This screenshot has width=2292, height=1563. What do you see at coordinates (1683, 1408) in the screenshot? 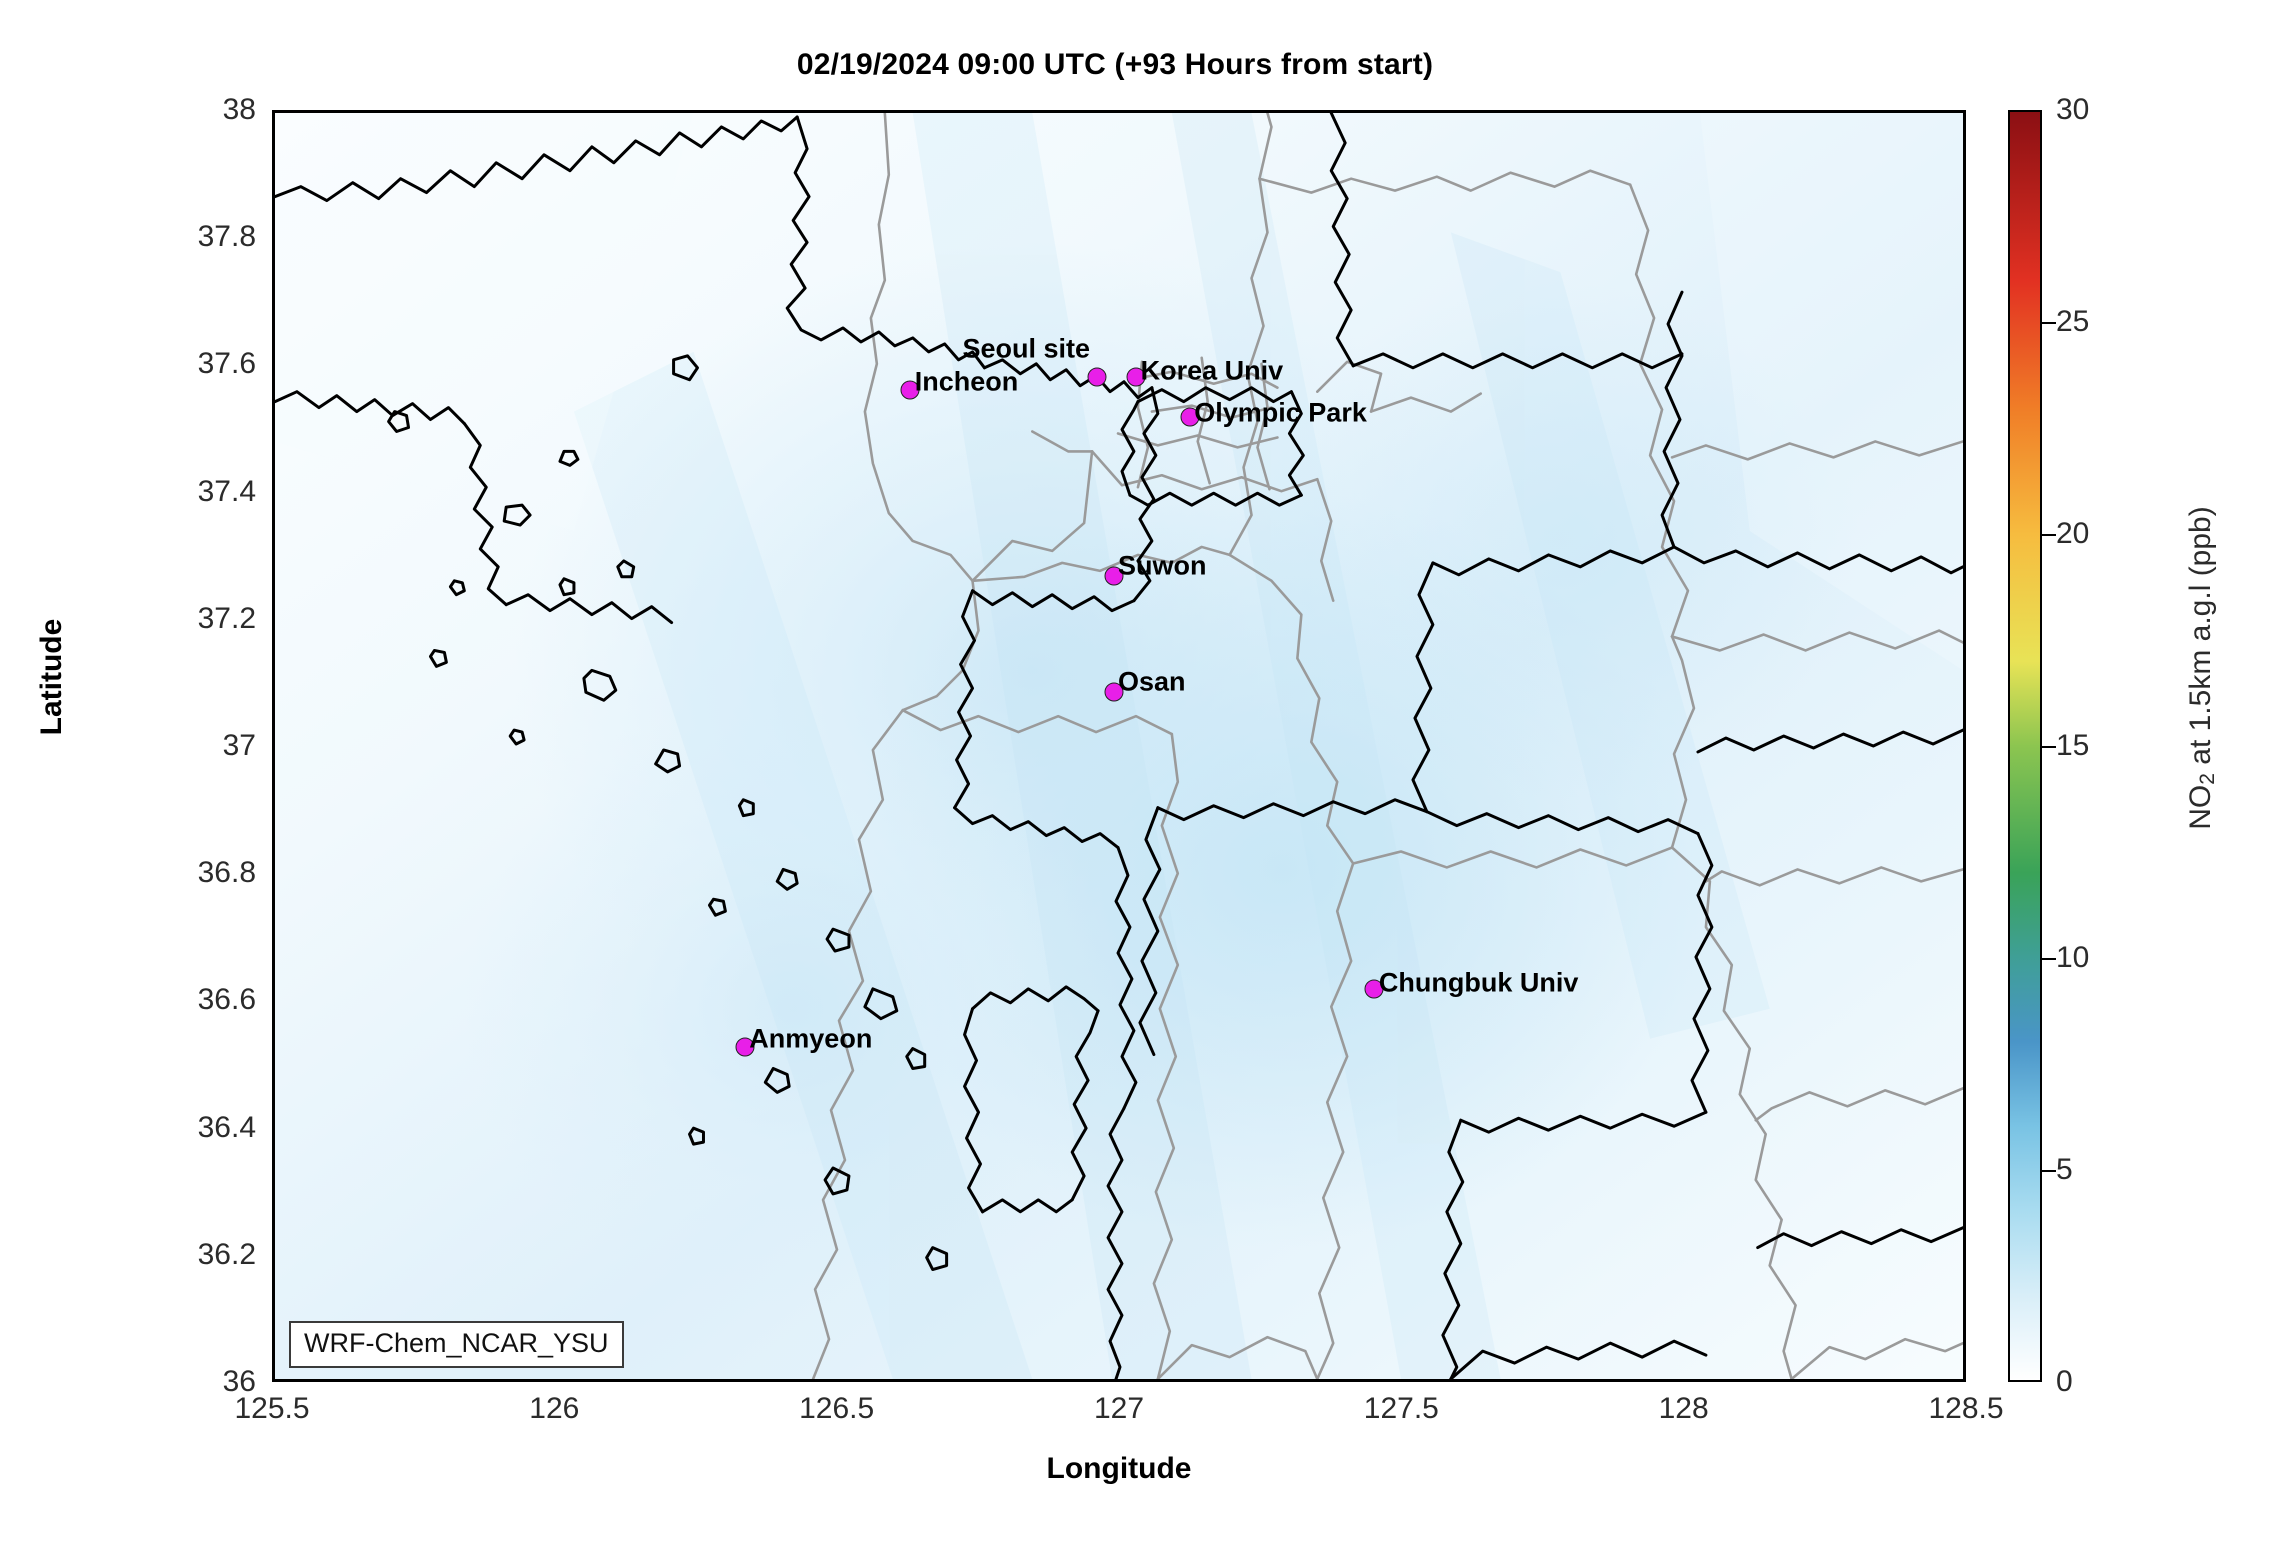
I see `x-tick-label: 128` at bounding box center [1683, 1408].